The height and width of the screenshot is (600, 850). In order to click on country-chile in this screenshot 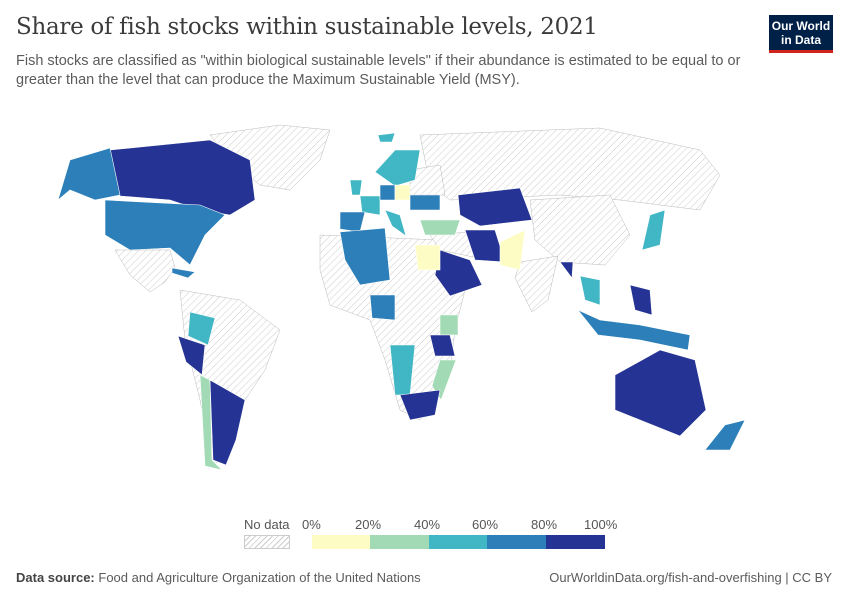, I will do `click(211, 422)`.